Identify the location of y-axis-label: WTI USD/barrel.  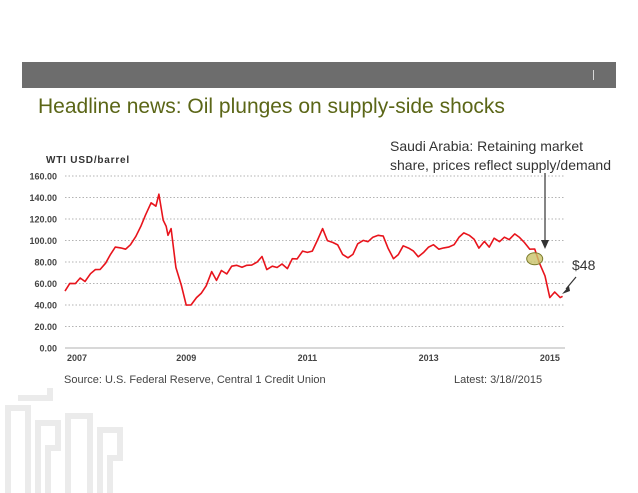
(88, 160).